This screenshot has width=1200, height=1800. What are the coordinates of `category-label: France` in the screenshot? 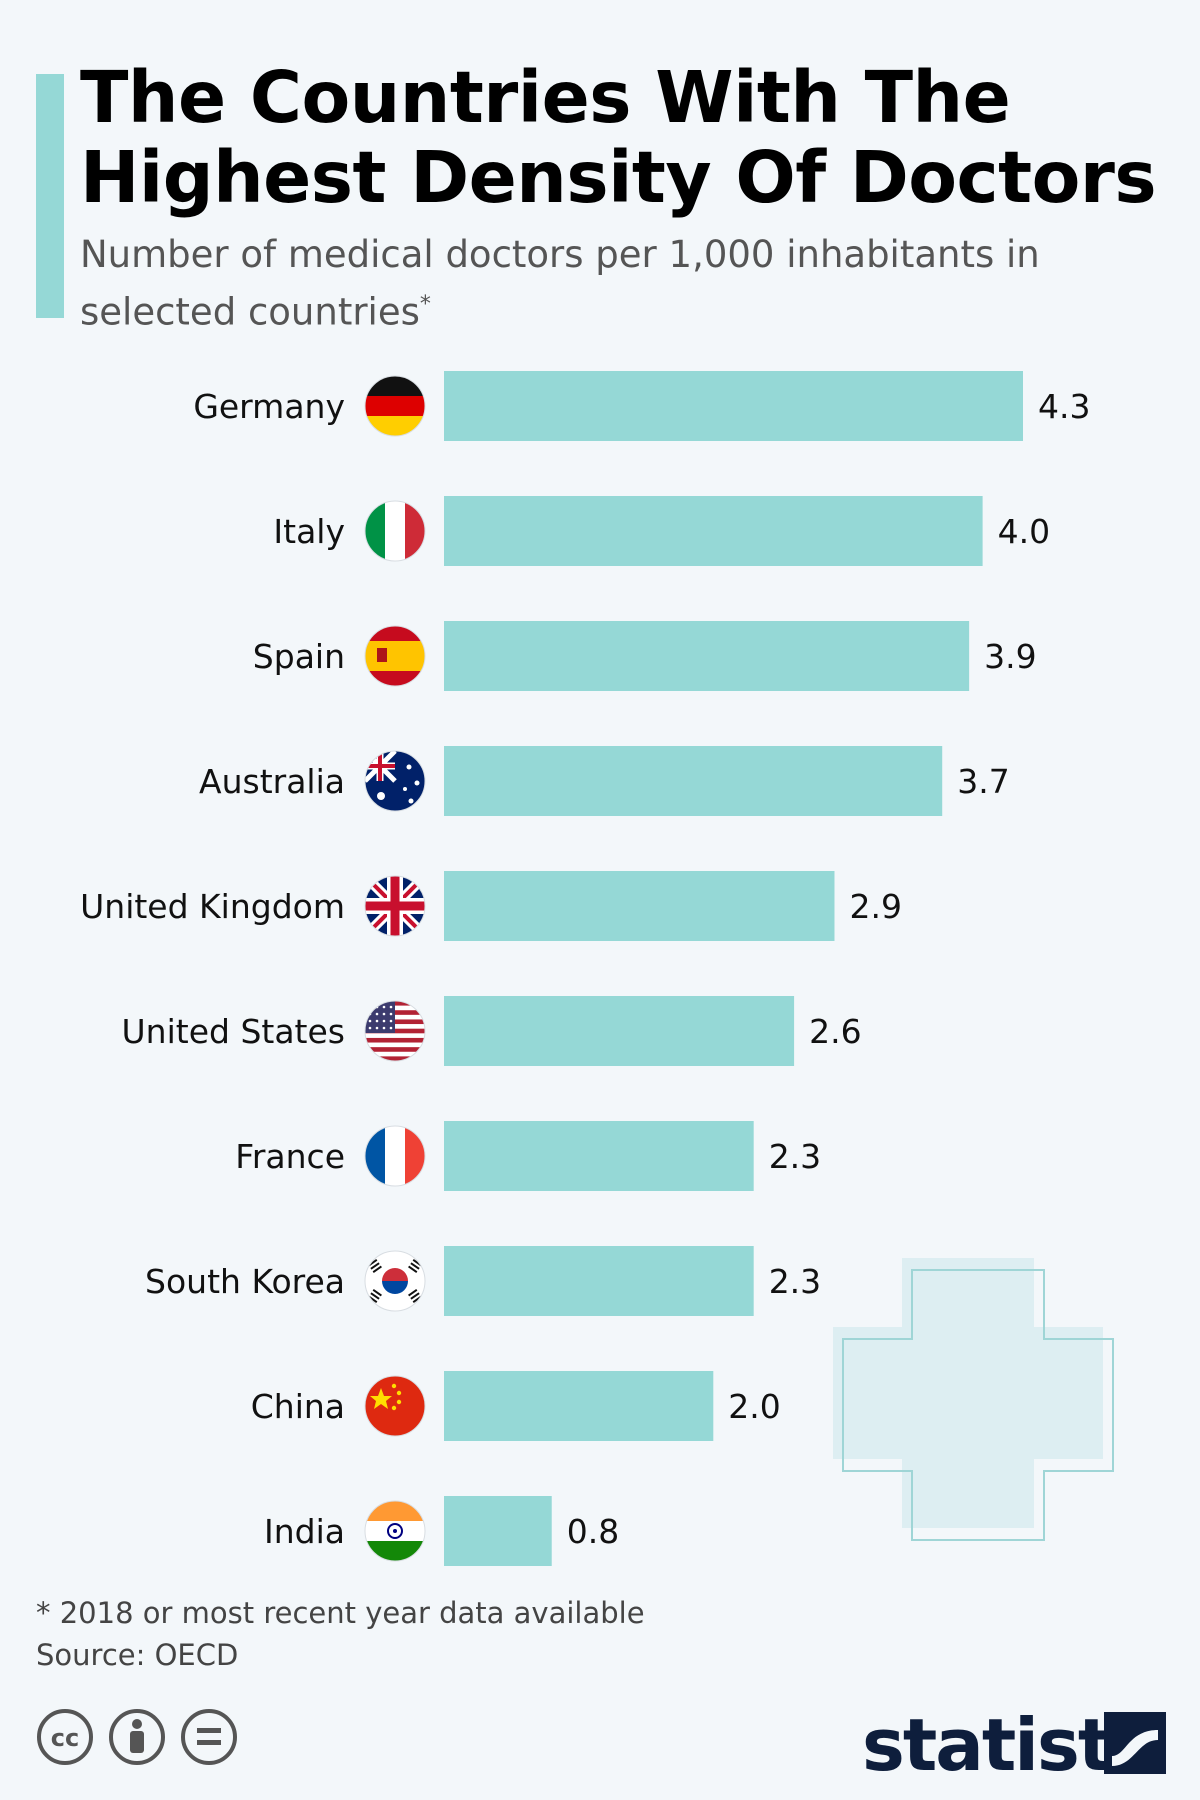 It's located at (290, 1156).